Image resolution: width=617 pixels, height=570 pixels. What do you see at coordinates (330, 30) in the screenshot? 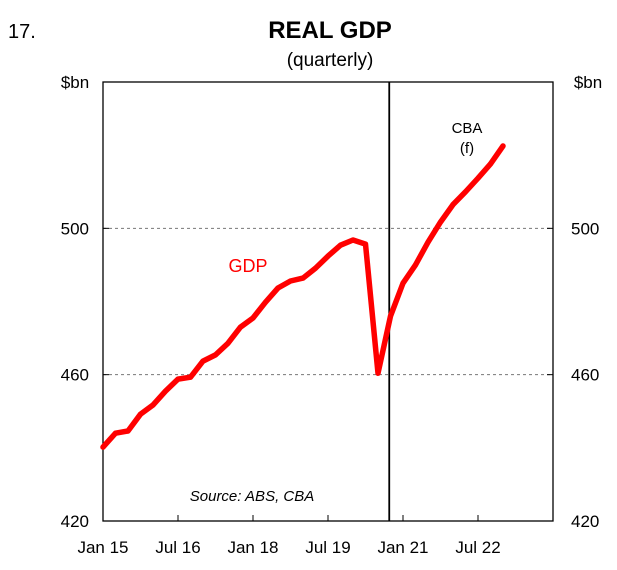
I see `chart-title: REAL GDP` at bounding box center [330, 30].